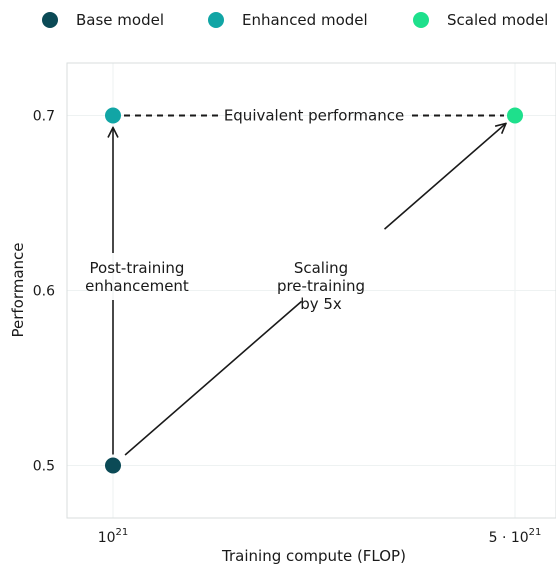 This screenshot has height=566, width=556. What do you see at coordinates (113, 465) in the screenshot?
I see `base-model-point` at bounding box center [113, 465].